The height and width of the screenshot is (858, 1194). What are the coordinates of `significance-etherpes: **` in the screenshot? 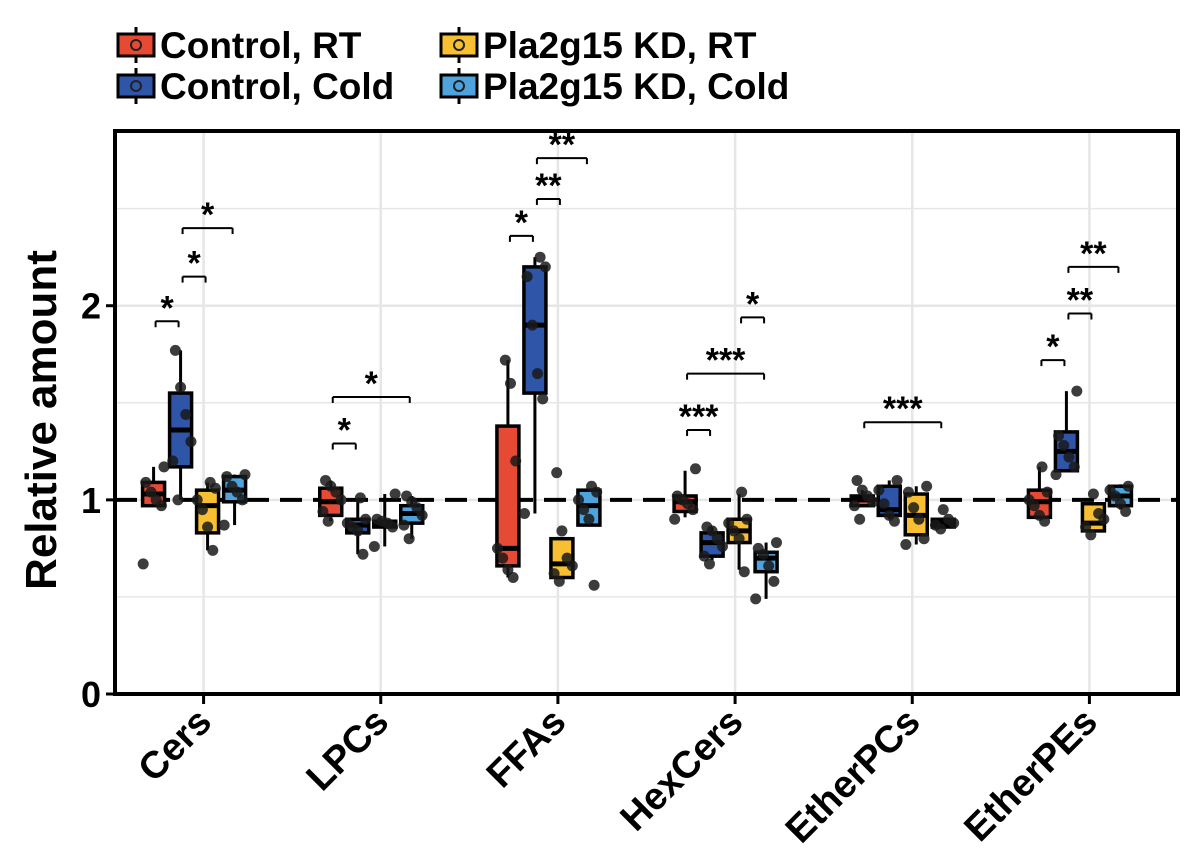 It's located at (1080, 300).